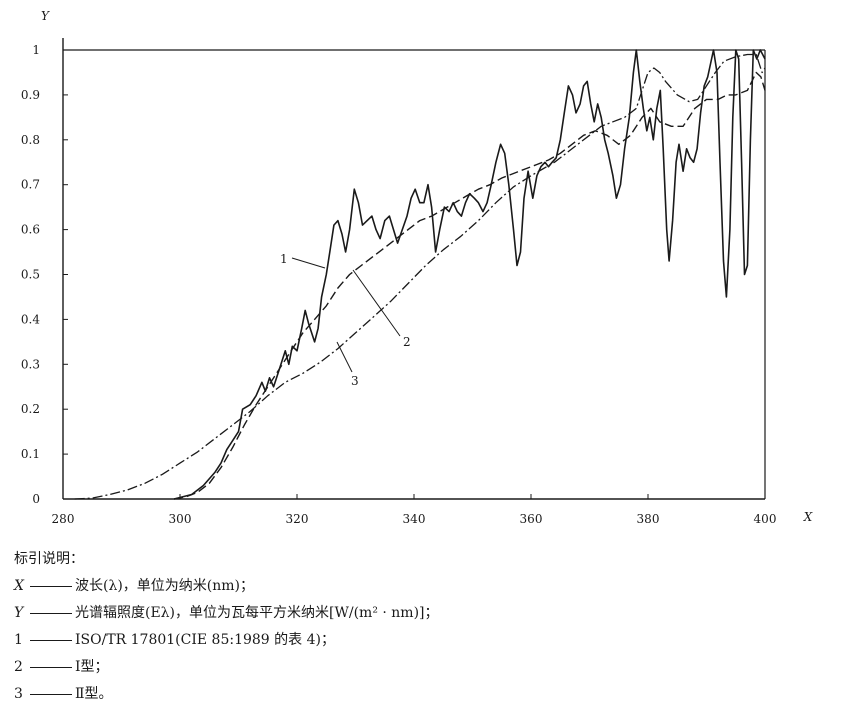 Image resolution: width=857 pixels, height=724 pixels. Describe the element at coordinates (30, 319) in the screenshot. I see `y-tick-label: 0.4` at that location.